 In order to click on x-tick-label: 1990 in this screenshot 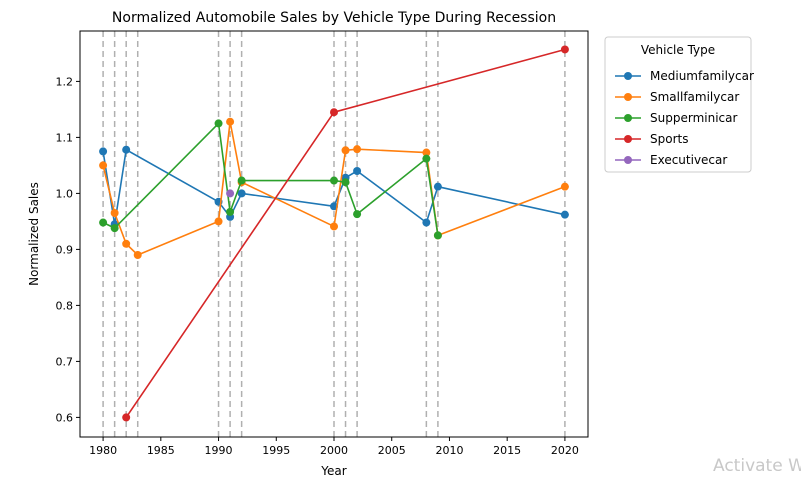, I will do `click(219, 450)`.